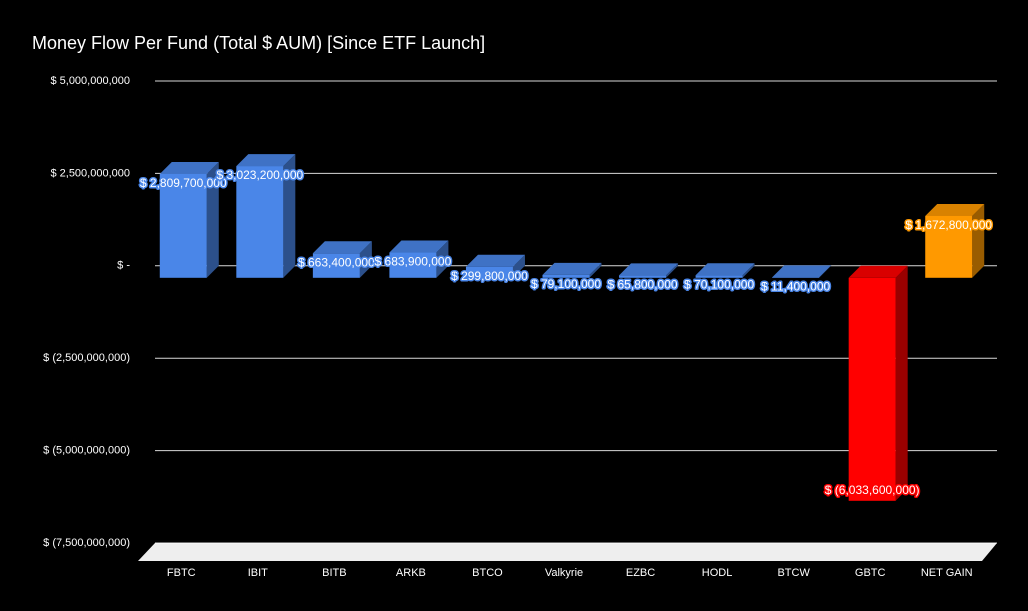  I want to click on x-tick-label: BTCO, so click(487, 573).